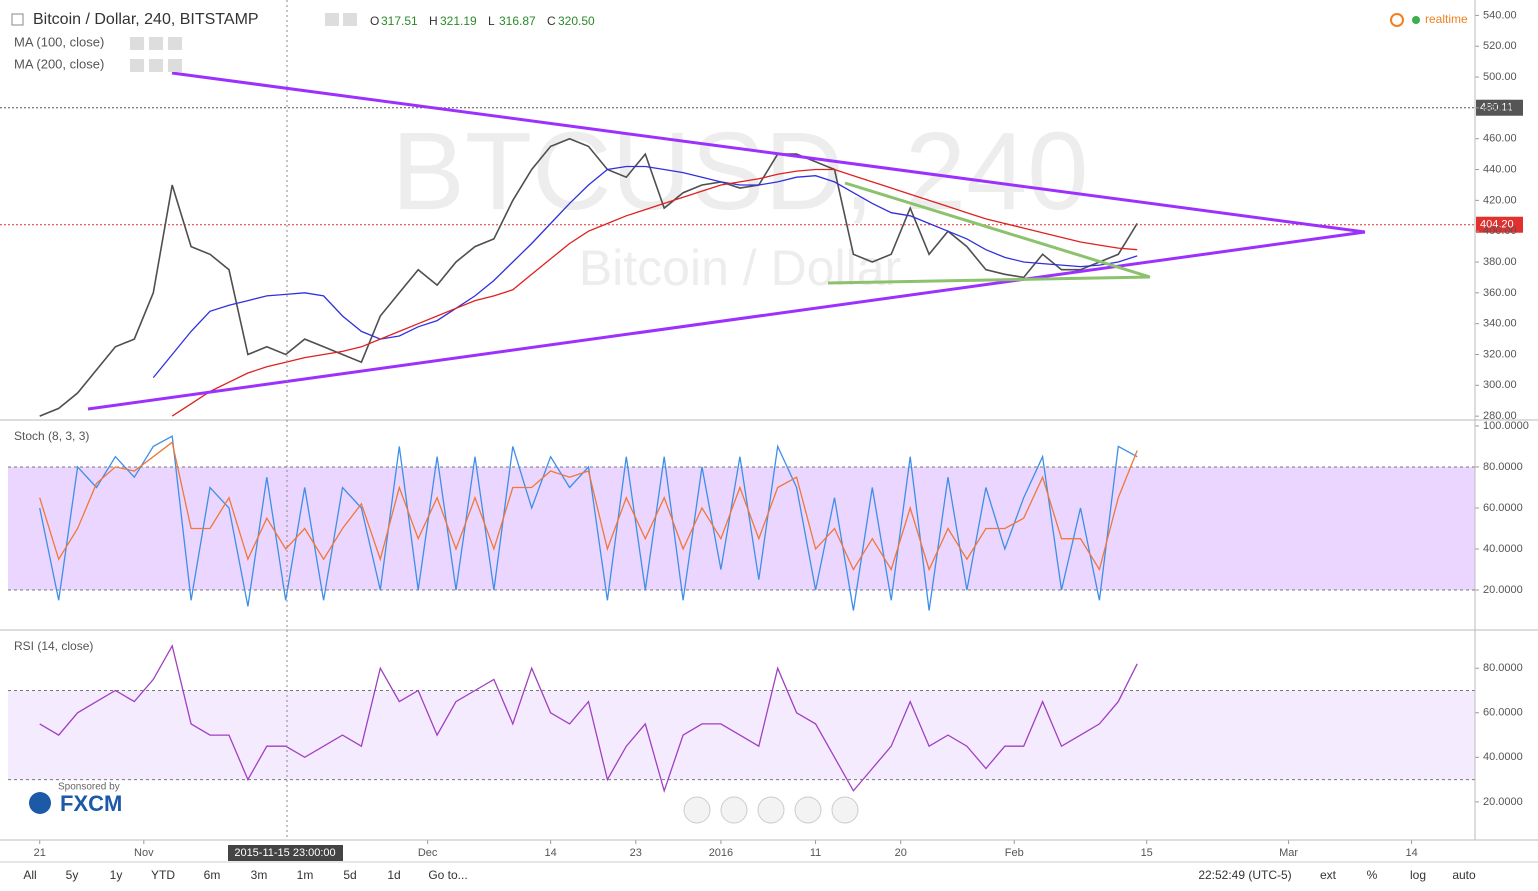 This screenshot has width=1538, height=891. What do you see at coordinates (1503, 549) in the screenshot?
I see `y-tick-label: 40.0000` at bounding box center [1503, 549].